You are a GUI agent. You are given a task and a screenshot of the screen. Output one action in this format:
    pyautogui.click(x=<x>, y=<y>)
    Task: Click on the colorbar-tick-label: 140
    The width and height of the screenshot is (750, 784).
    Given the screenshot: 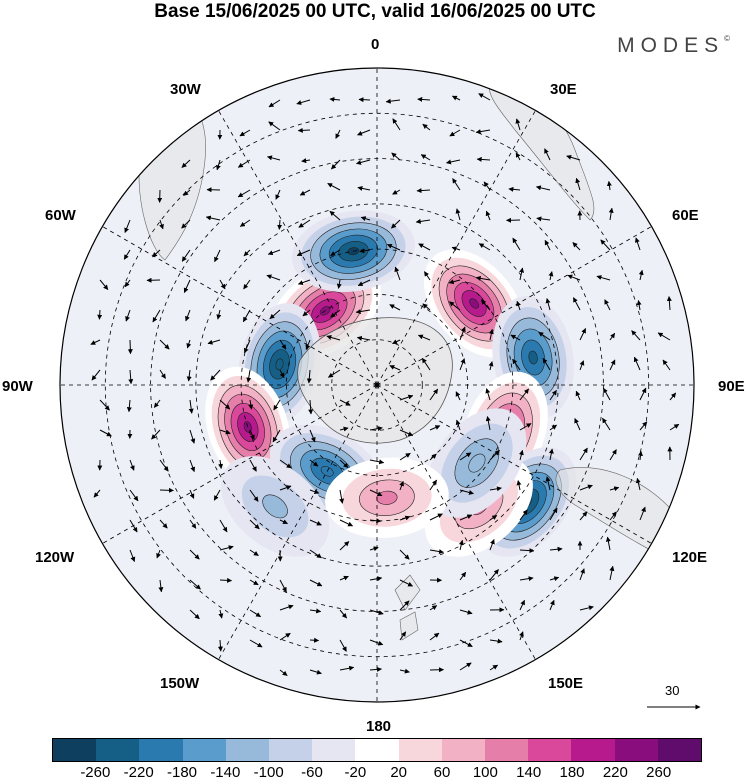 What is the action you would take?
    pyautogui.click(x=528, y=772)
    